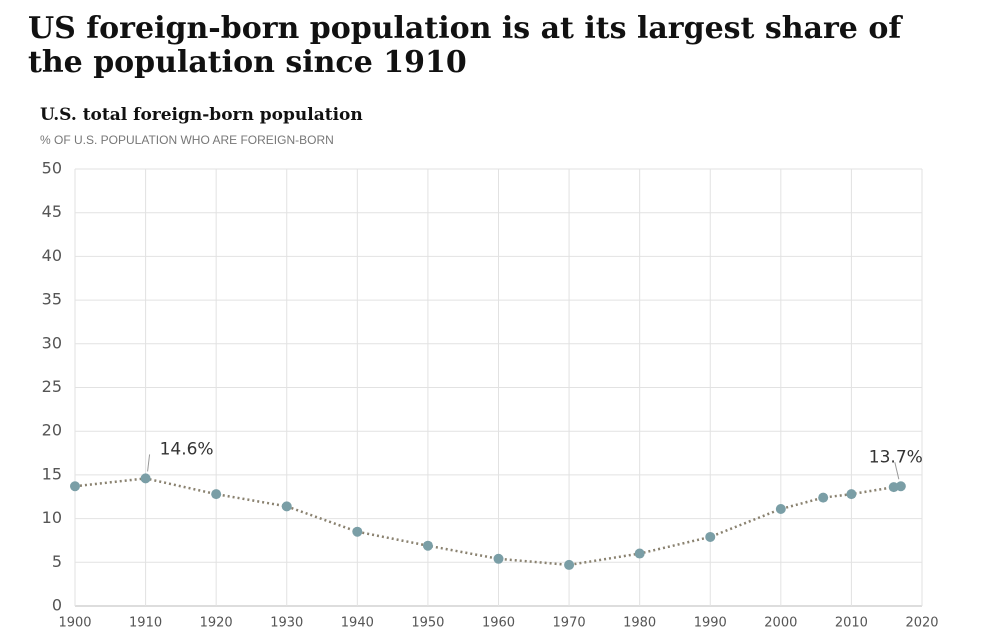  Describe the element at coordinates (710, 623) in the screenshot. I see `x-tick-label: 1990` at that location.